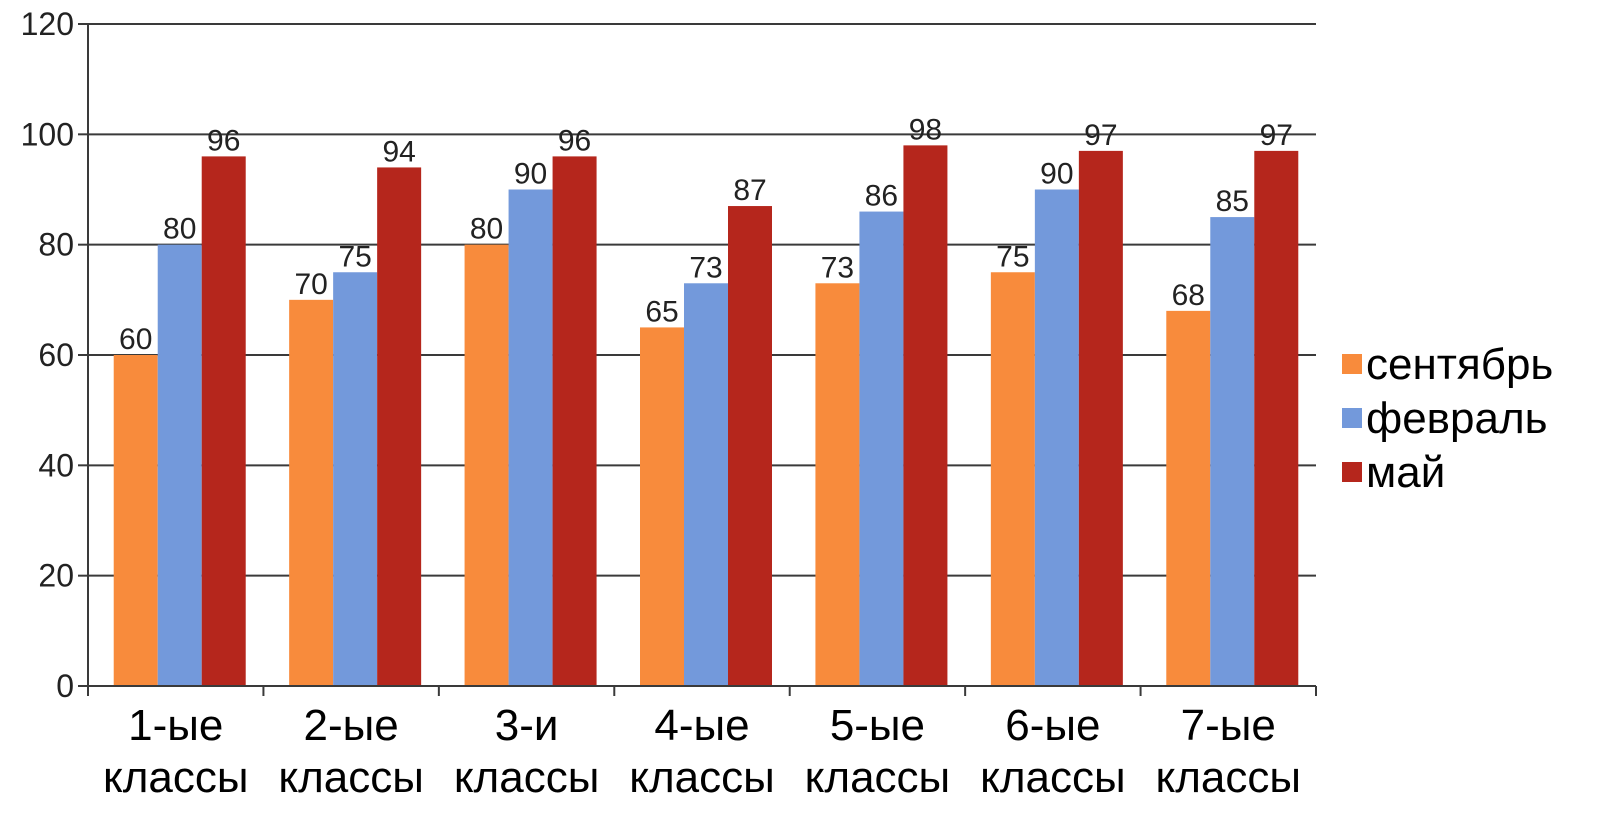  I want to click on x-tick-label: 1-ые, so click(175, 725).